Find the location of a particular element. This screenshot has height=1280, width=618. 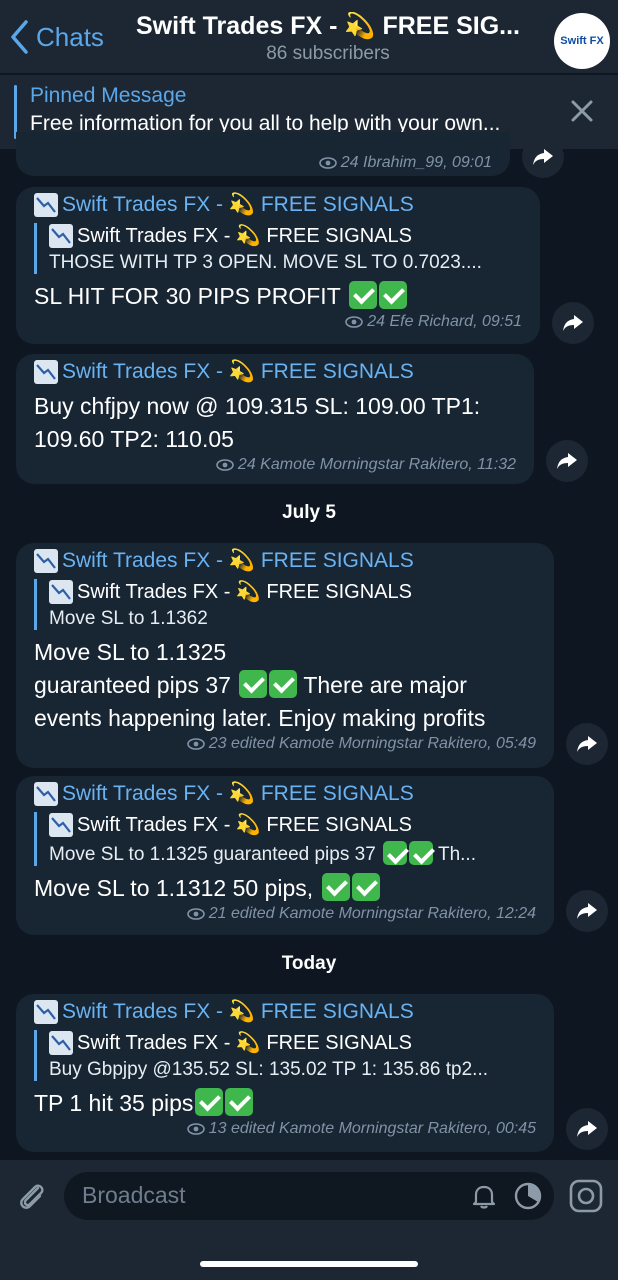

date-separator: July 5 is located at coordinates (309, 512).